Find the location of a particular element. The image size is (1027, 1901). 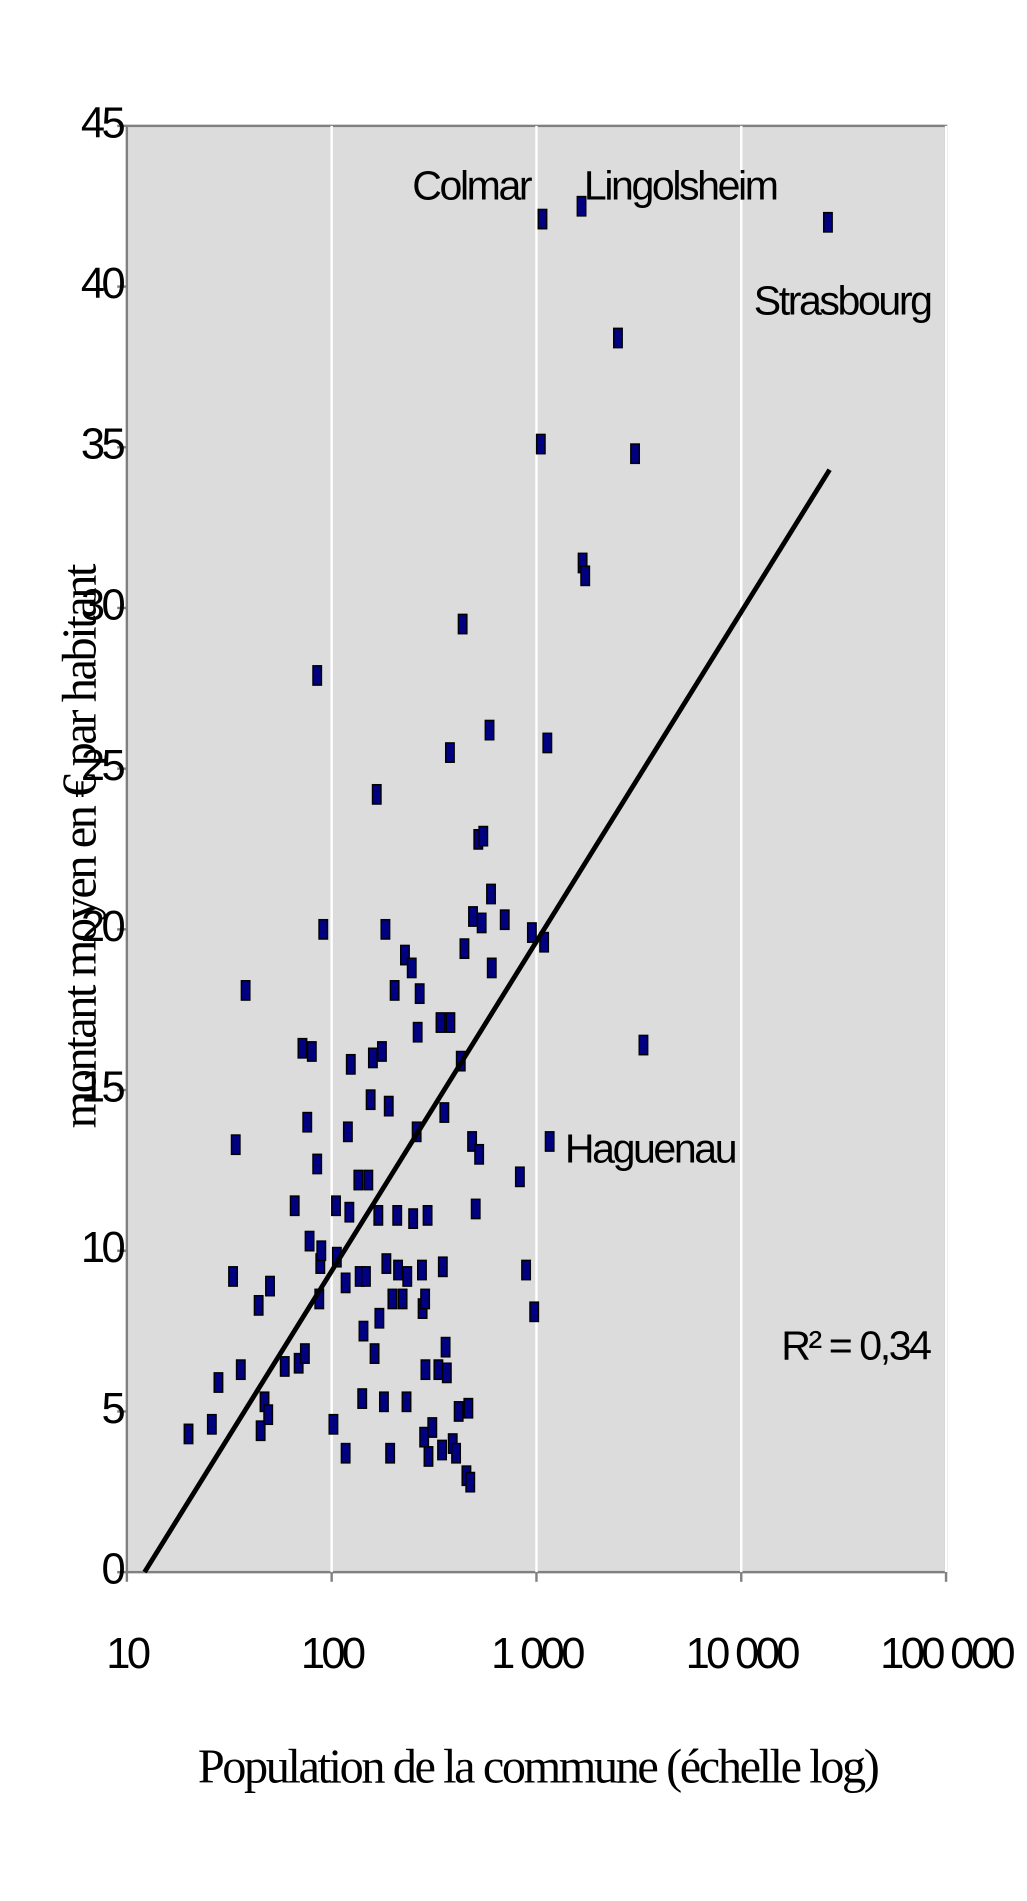

y-tick-label: 15 is located at coordinates (103, 1088).